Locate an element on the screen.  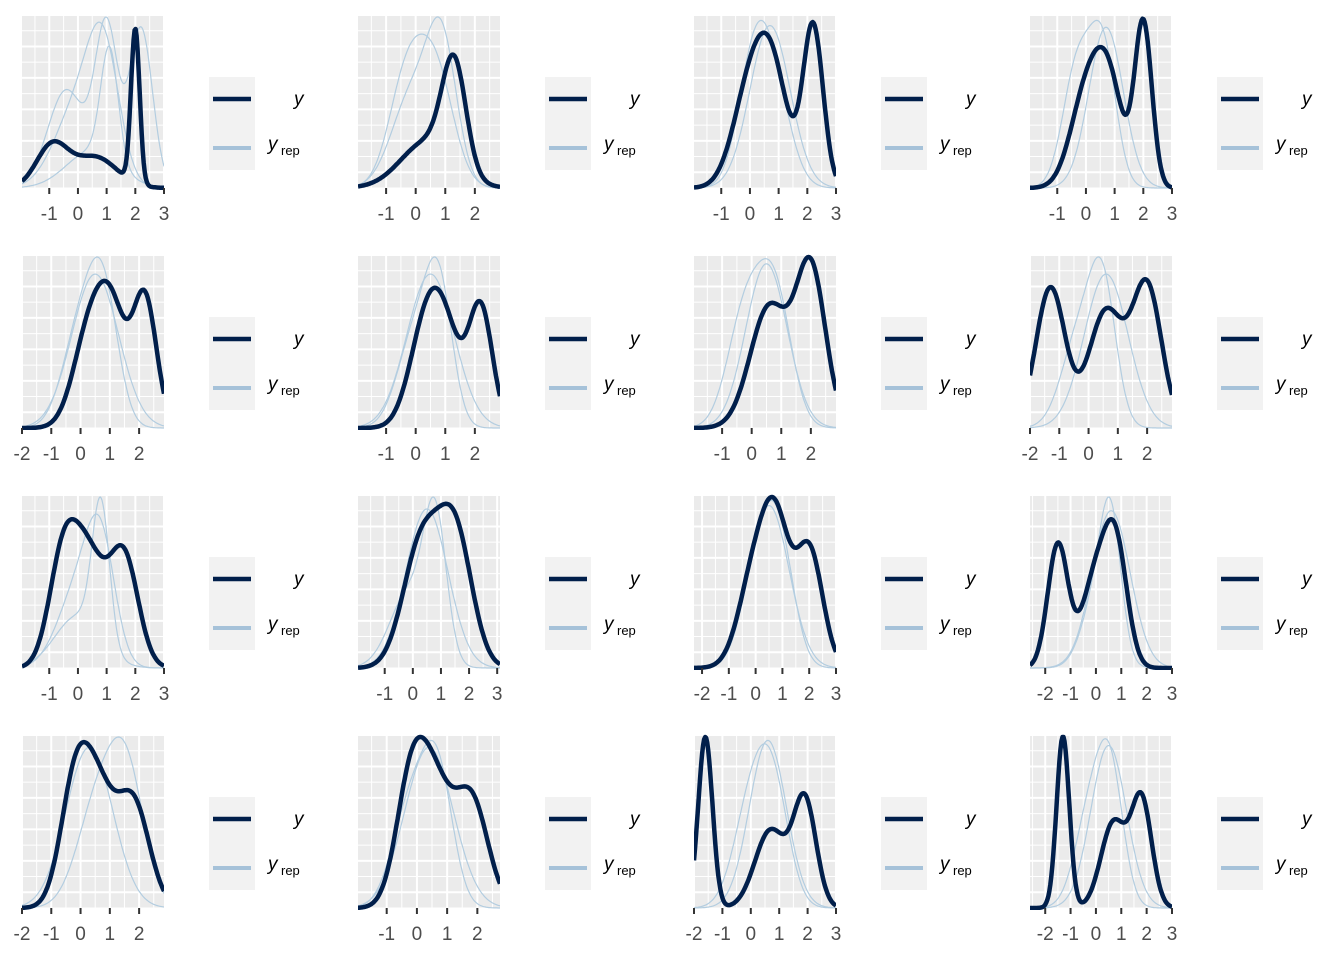
density-panel-8: -2 -1 0 1 2 y y rep is located at coordinates (1176, 360).